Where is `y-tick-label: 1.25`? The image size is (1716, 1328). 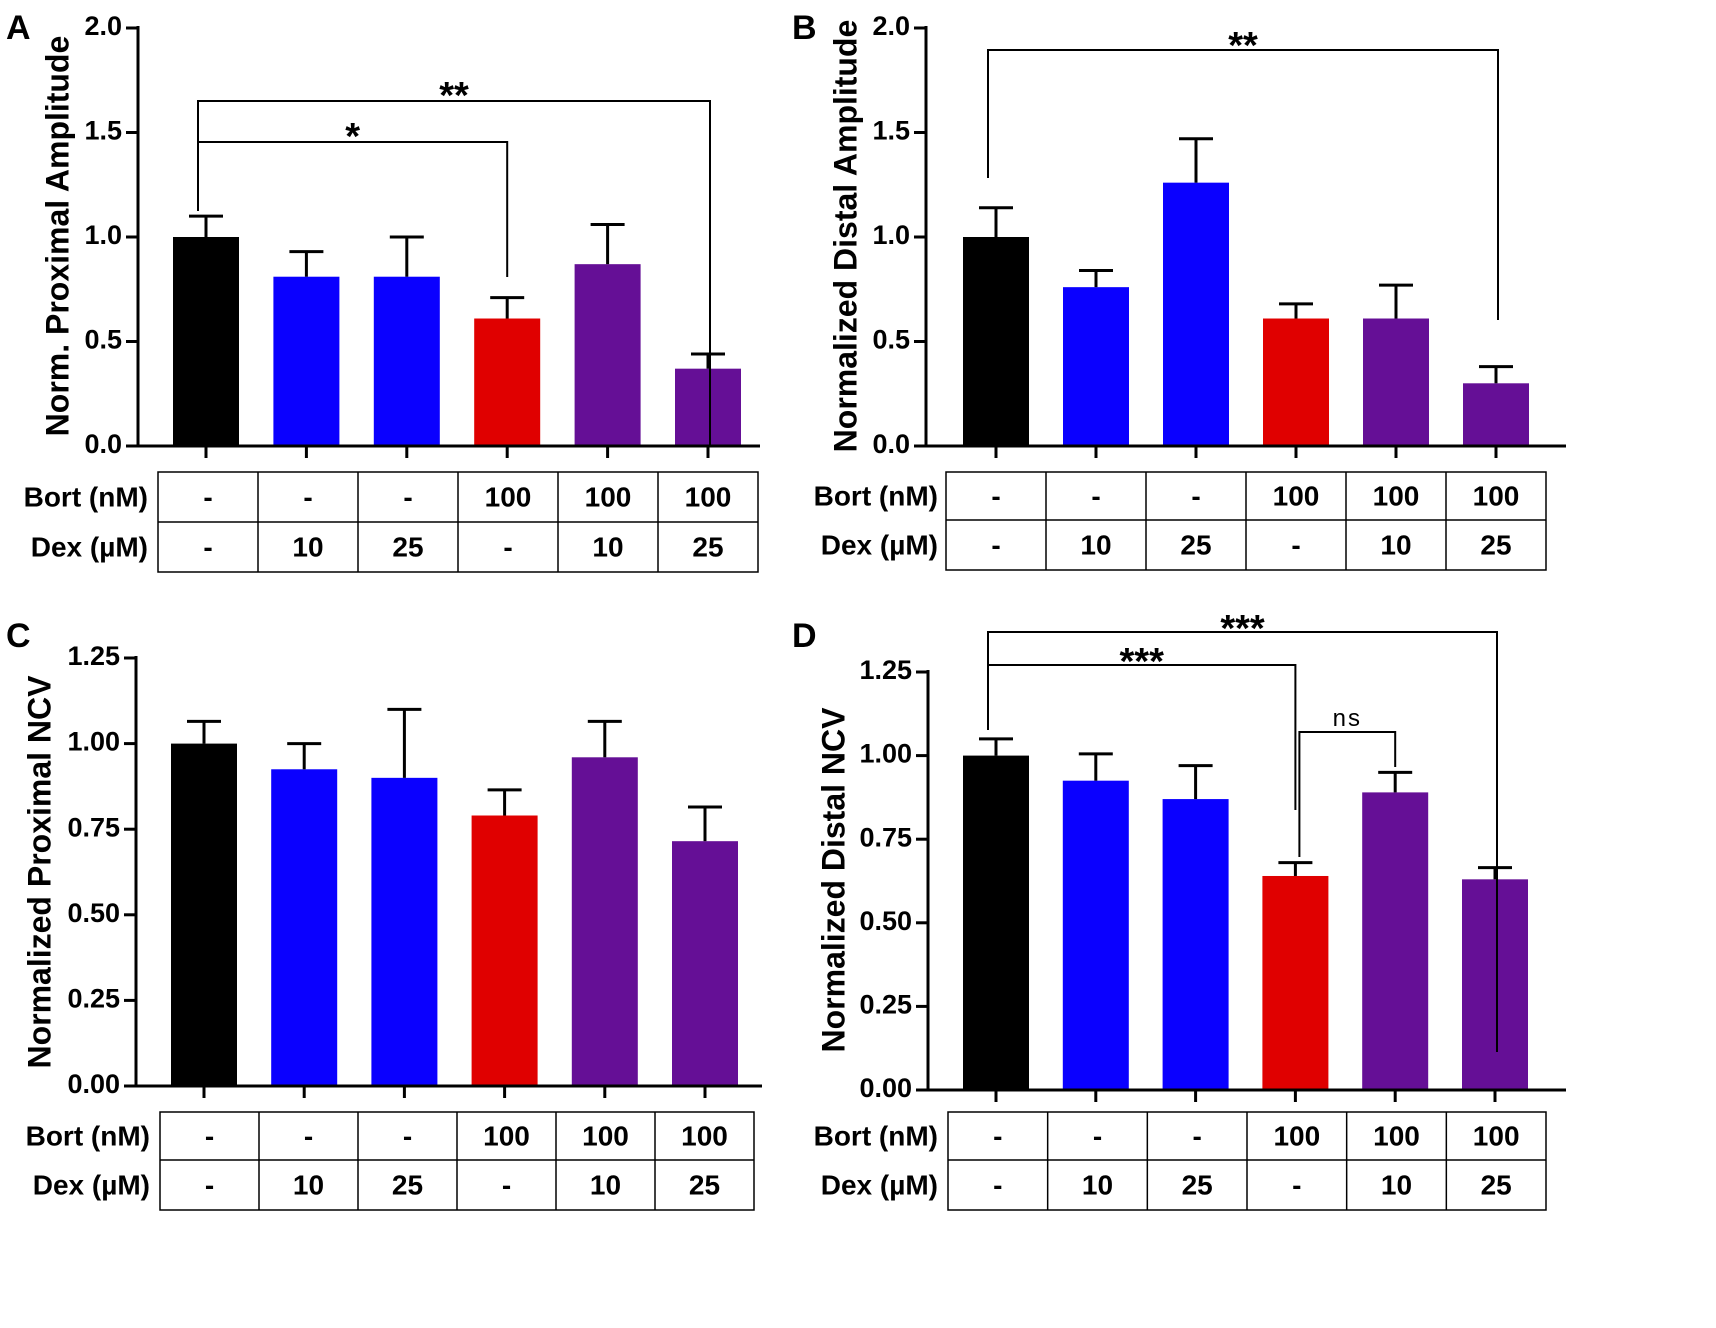
y-tick-label: 1.25 is located at coordinates (93, 656).